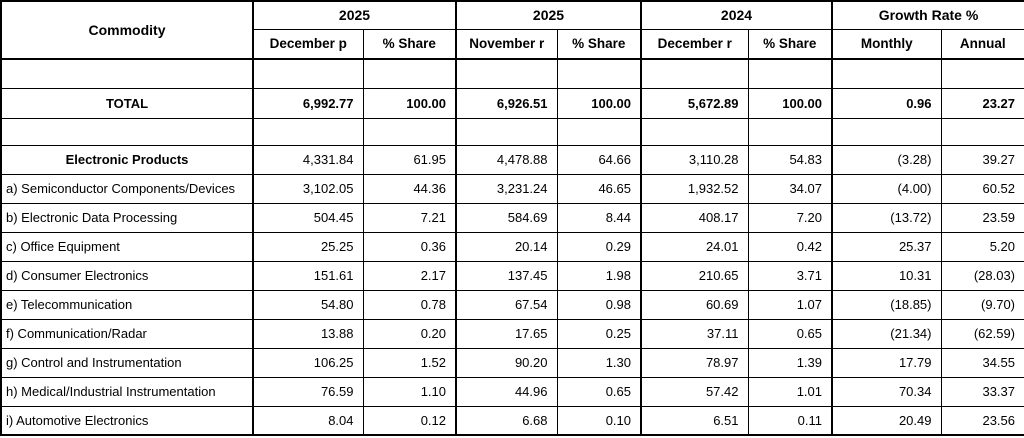  What do you see at coordinates (982, 420) in the screenshot?
I see `value-cell: 23.56` at bounding box center [982, 420].